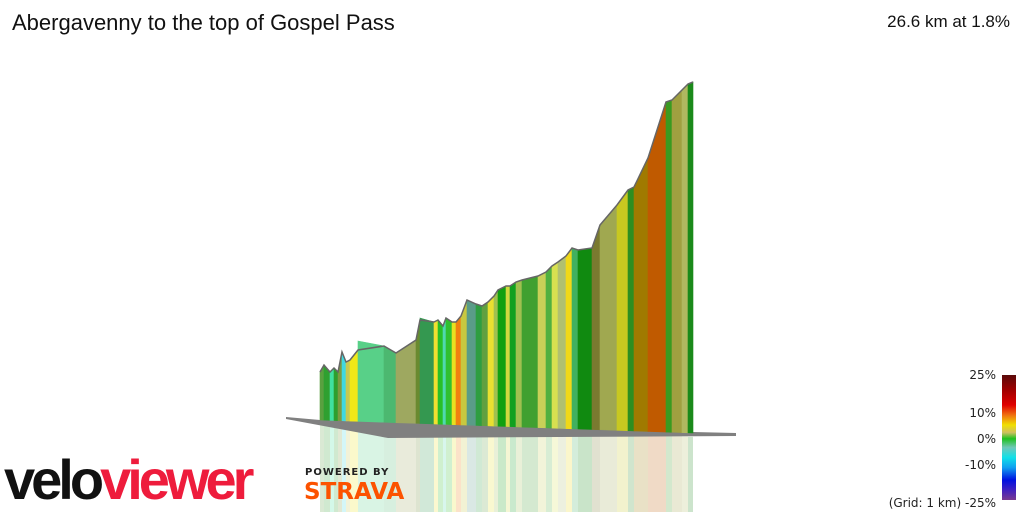  I want to click on logo-velo-text: velo, so click(54, 479).